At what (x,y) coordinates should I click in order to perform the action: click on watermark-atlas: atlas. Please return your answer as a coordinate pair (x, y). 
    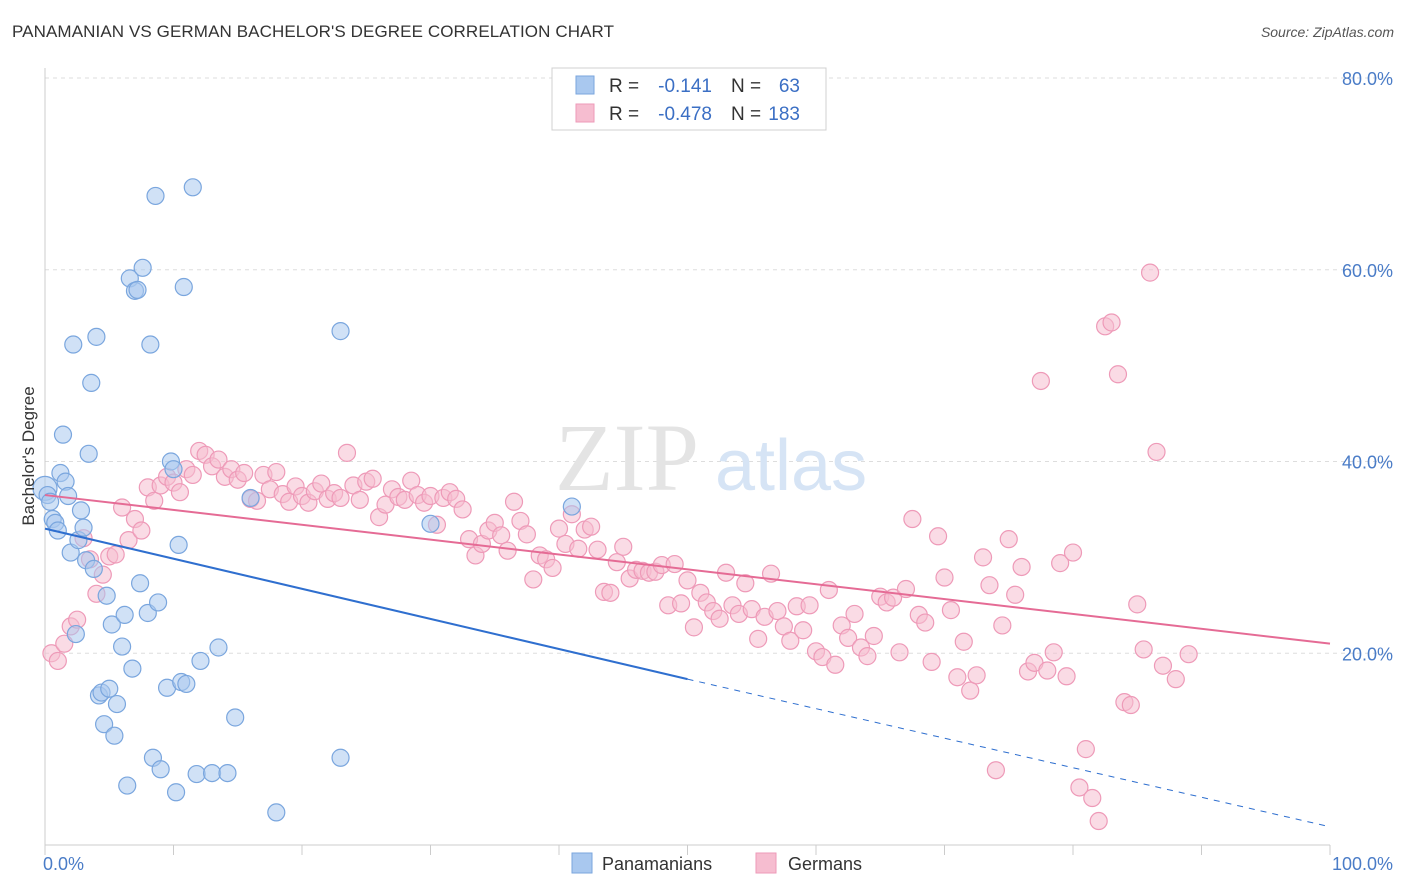
    Looking at the image, I should click on (791, 466).